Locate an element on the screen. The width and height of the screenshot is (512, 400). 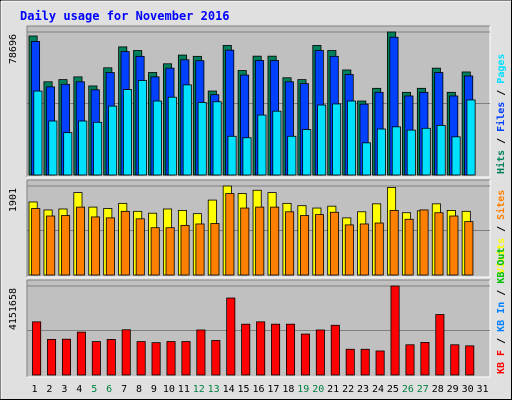
legend: Hits / Files / Pages is located at coordinates (501, 114).